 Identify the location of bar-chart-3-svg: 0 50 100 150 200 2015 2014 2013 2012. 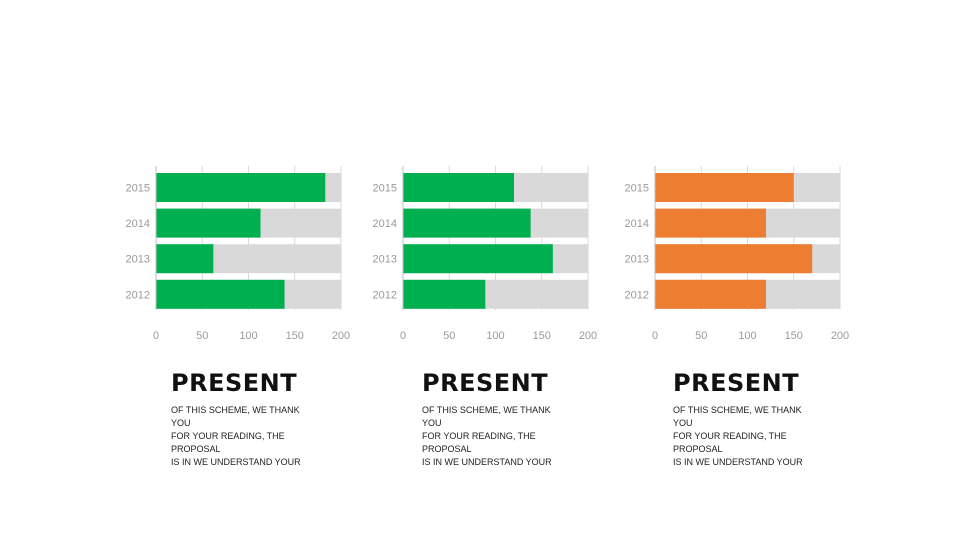
(737, 254).